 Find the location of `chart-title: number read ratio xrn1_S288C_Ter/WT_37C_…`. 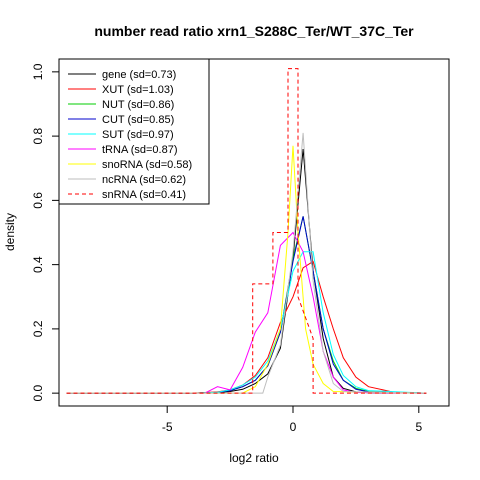

chart-title: number read ratio xrn1_S288C_Ter/WT_37C_… is located at coordinates (254, 31).